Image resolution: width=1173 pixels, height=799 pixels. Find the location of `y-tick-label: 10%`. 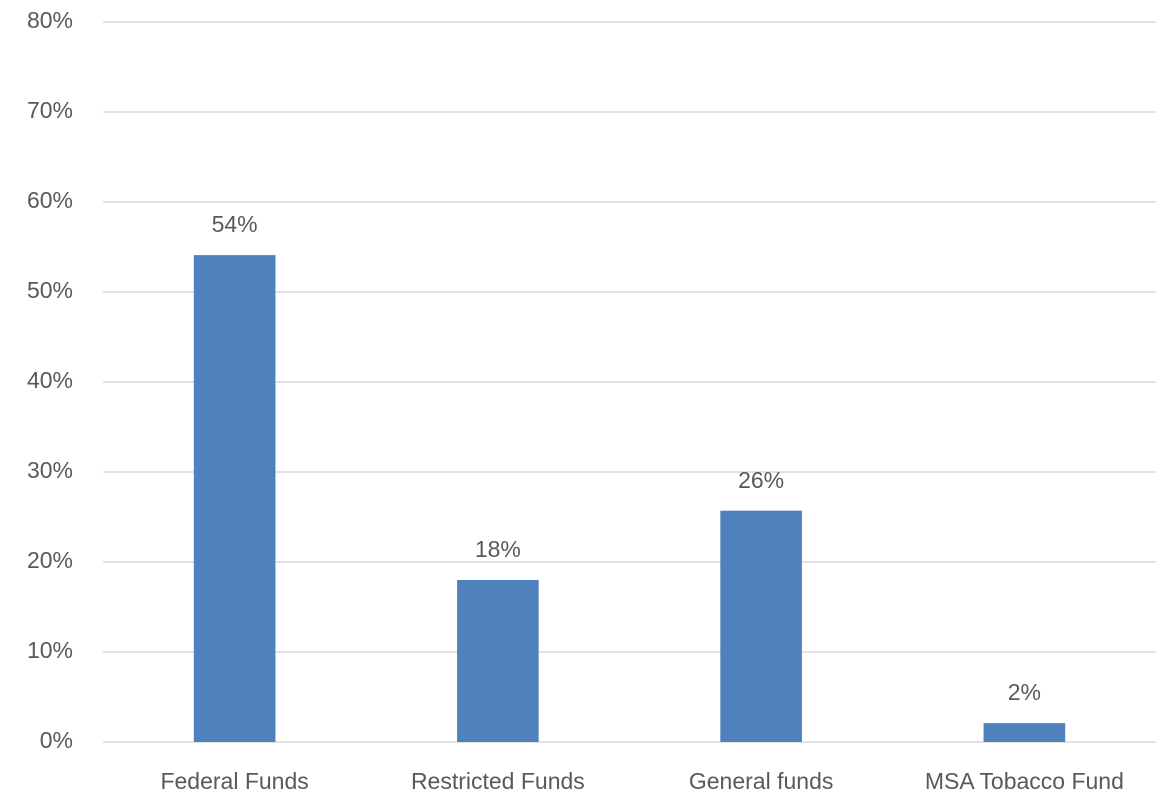

y-tick-label: 10% is located at coordinates (50, 650).